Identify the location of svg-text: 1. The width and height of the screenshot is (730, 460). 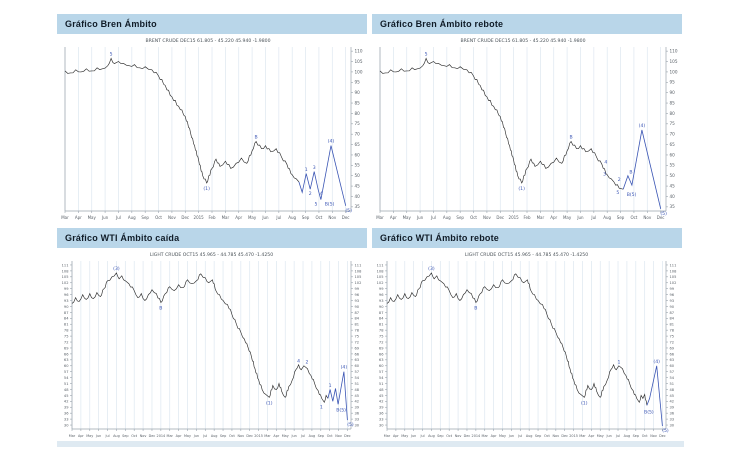
(306, 170).